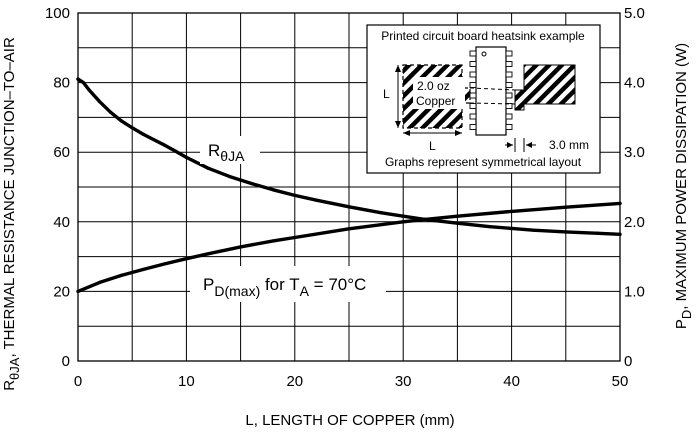 This screenshot has width=700, height=436. I want to click on y-left-tick-label: 100, so click(57, 13).